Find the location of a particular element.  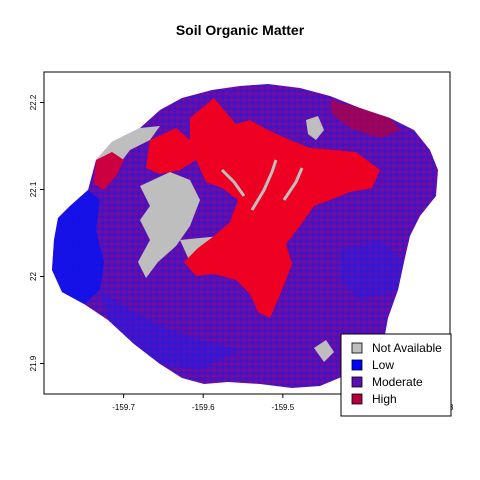

x-tick-label: -159.5 is located at coordinates (282, 407).